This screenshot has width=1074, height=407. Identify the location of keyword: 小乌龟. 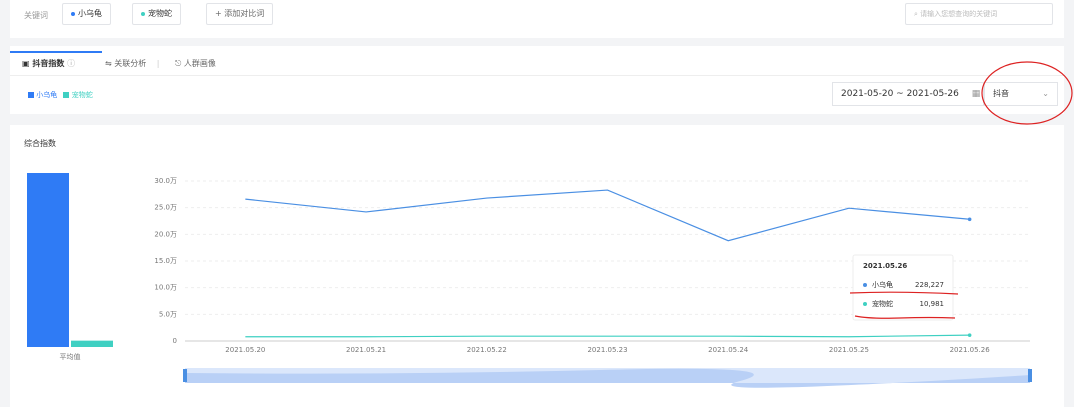
(90, 13).